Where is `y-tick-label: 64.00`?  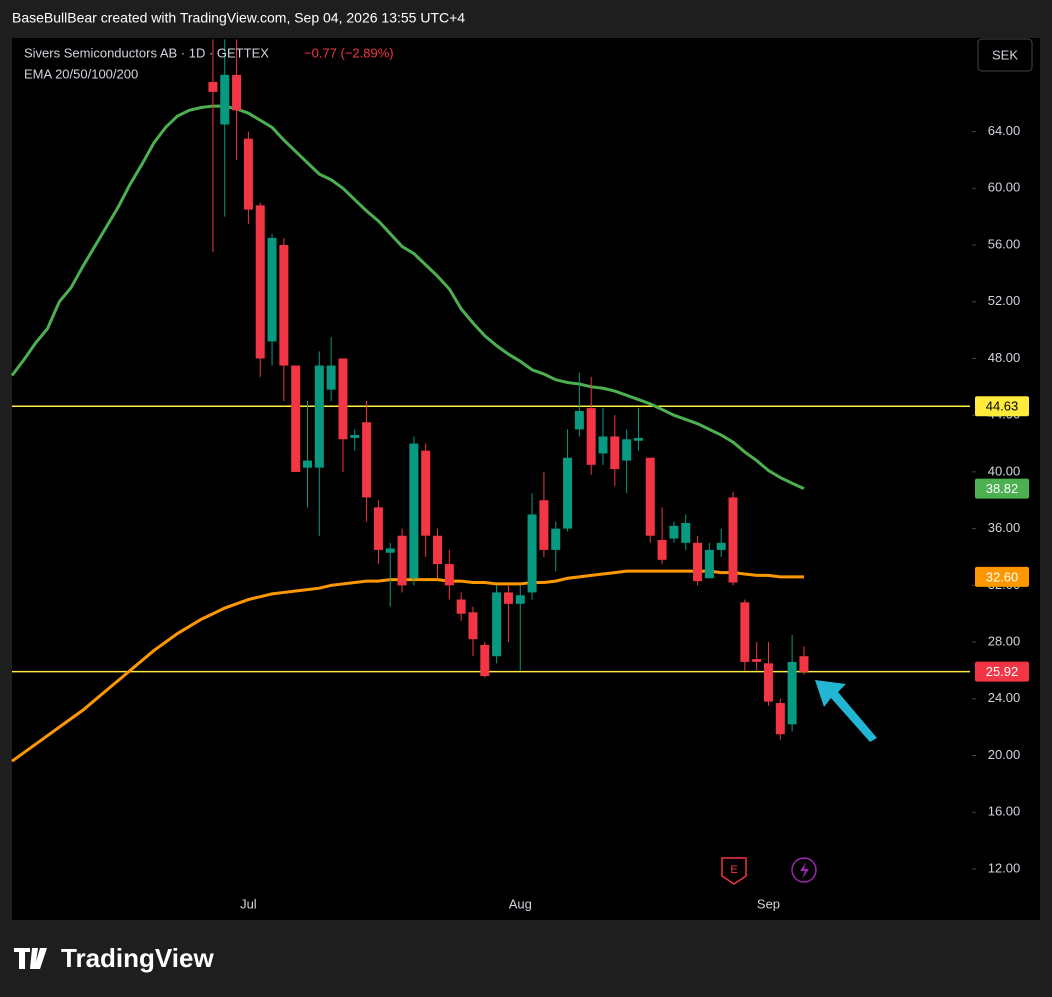 y-tick-label: 64.00 is located at coordinates (1004, 130).